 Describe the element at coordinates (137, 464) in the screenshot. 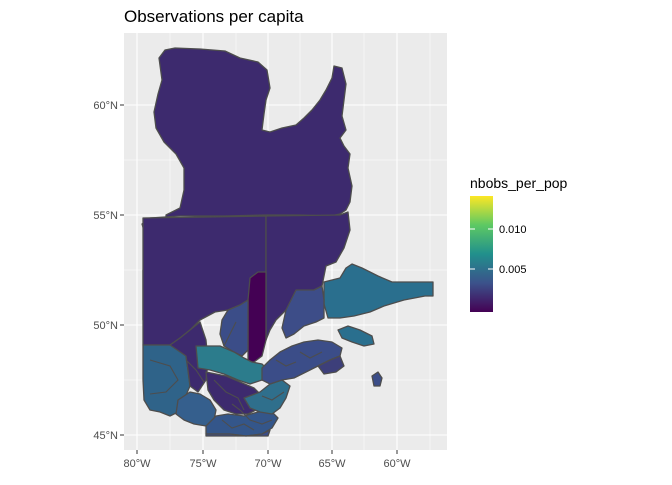

I see `x-tick-label: 80°W` at that location.